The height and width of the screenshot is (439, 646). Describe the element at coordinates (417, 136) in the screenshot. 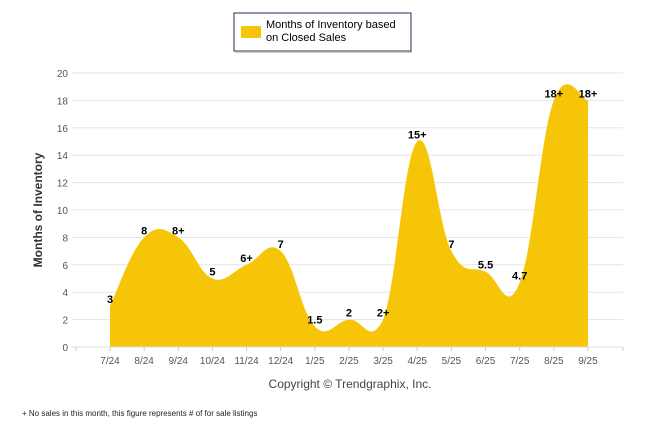

I see `data-label: 15+` at that location.